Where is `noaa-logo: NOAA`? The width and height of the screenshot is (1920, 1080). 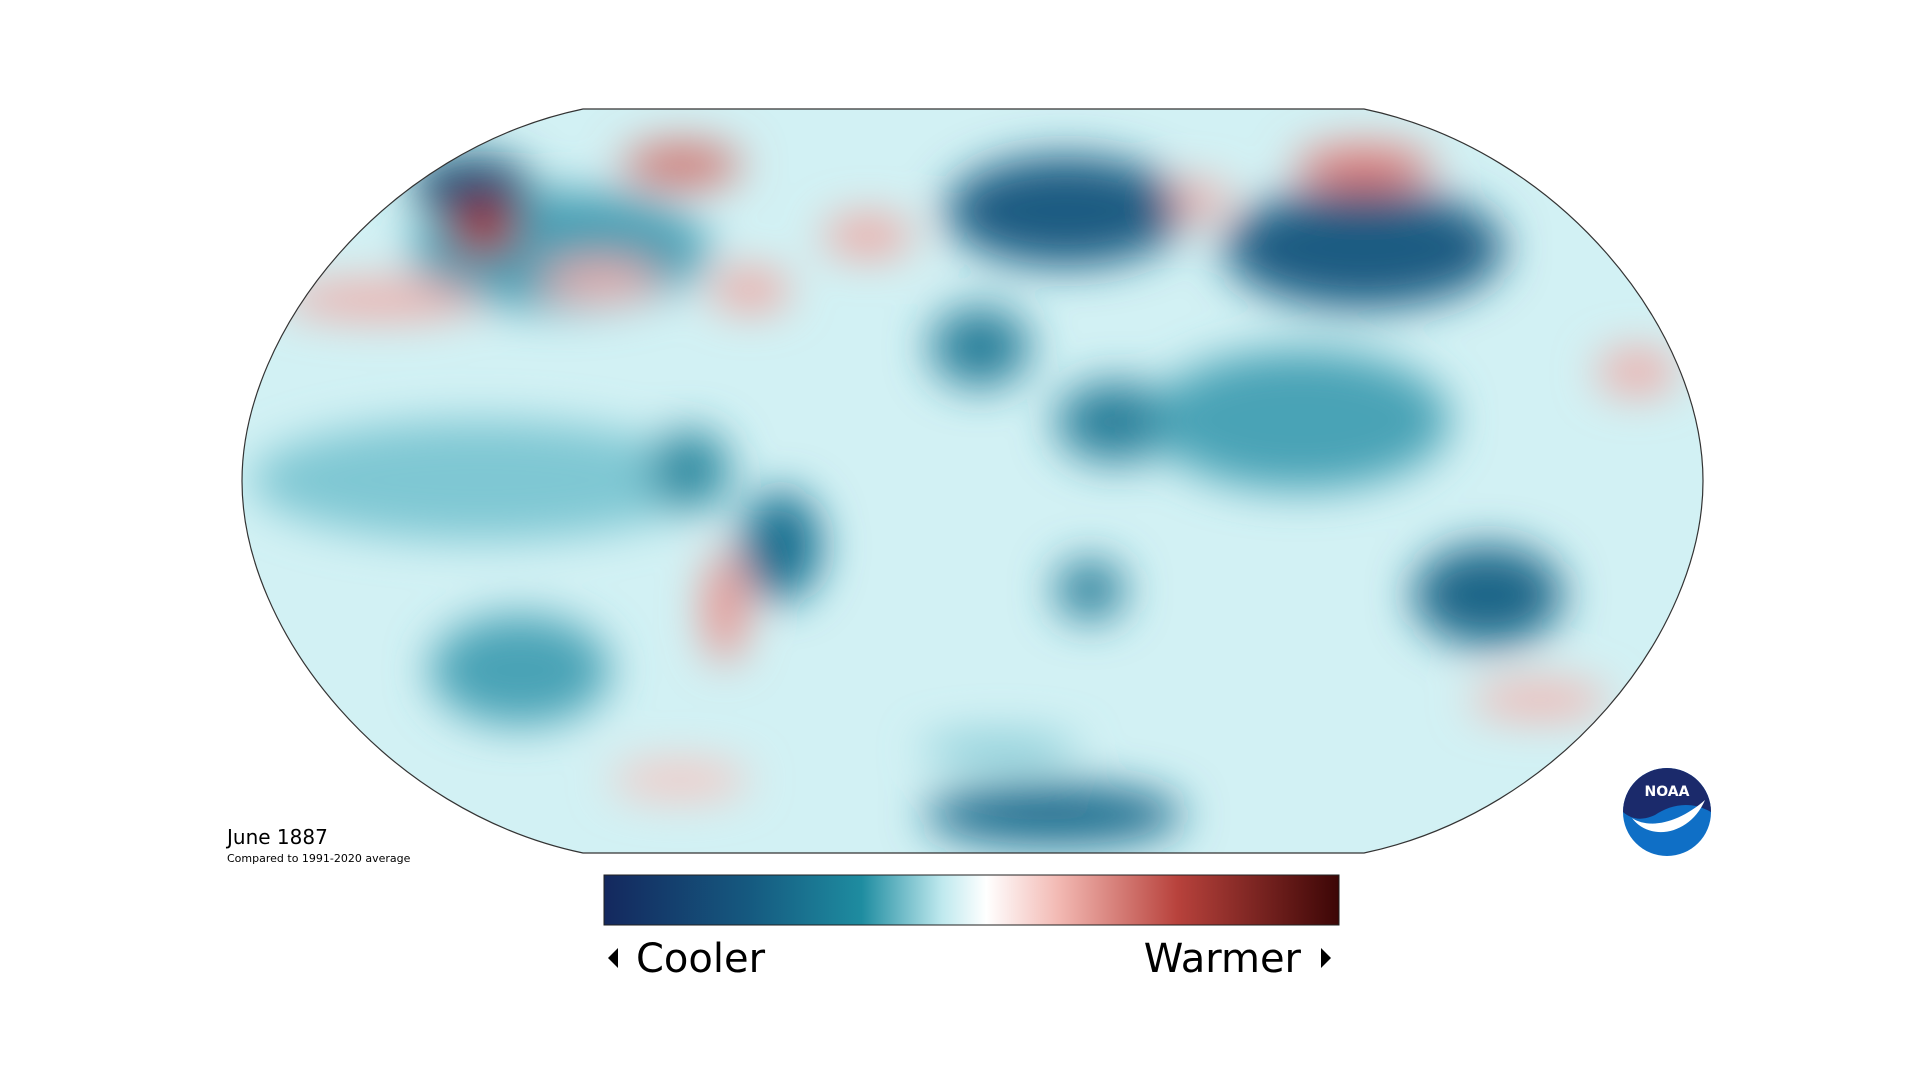
noaa-logo: NOAA is located at coordinates (1667, 812).